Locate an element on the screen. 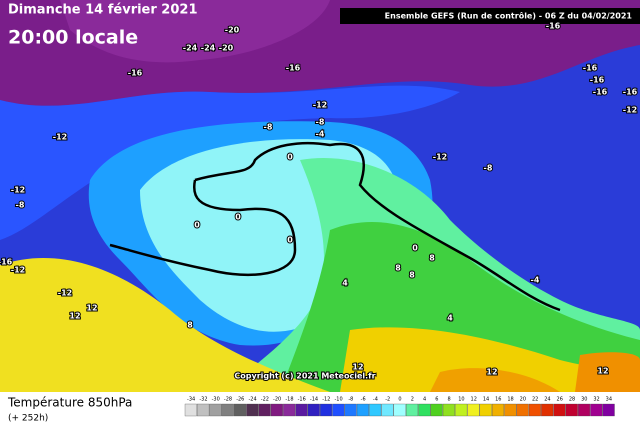  scale-tick-label: 16 is located at coordinates (498, 400).